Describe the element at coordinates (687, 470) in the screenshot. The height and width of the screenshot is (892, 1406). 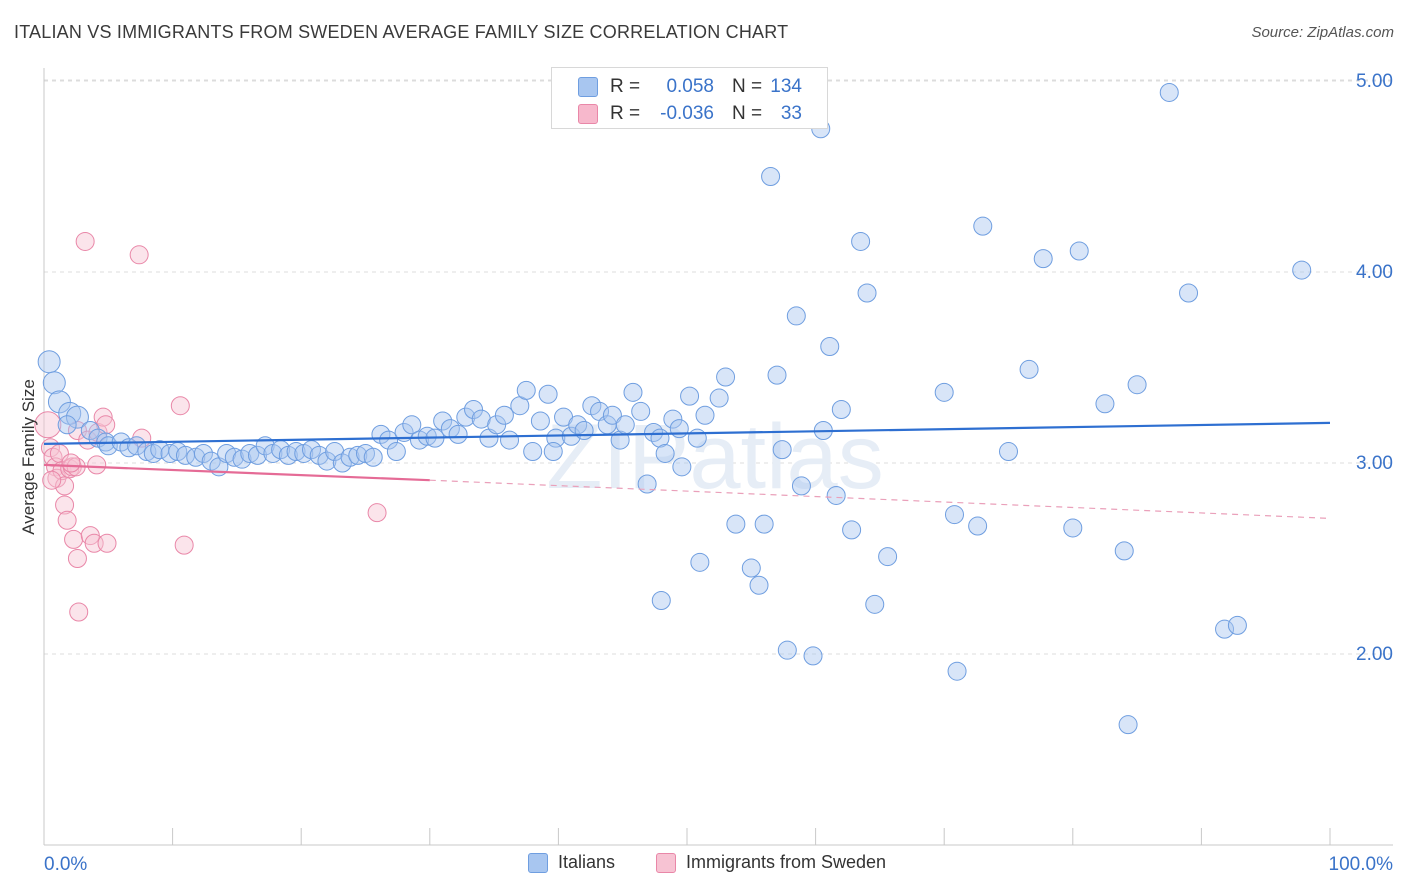
I see `trend-lines` at that location.